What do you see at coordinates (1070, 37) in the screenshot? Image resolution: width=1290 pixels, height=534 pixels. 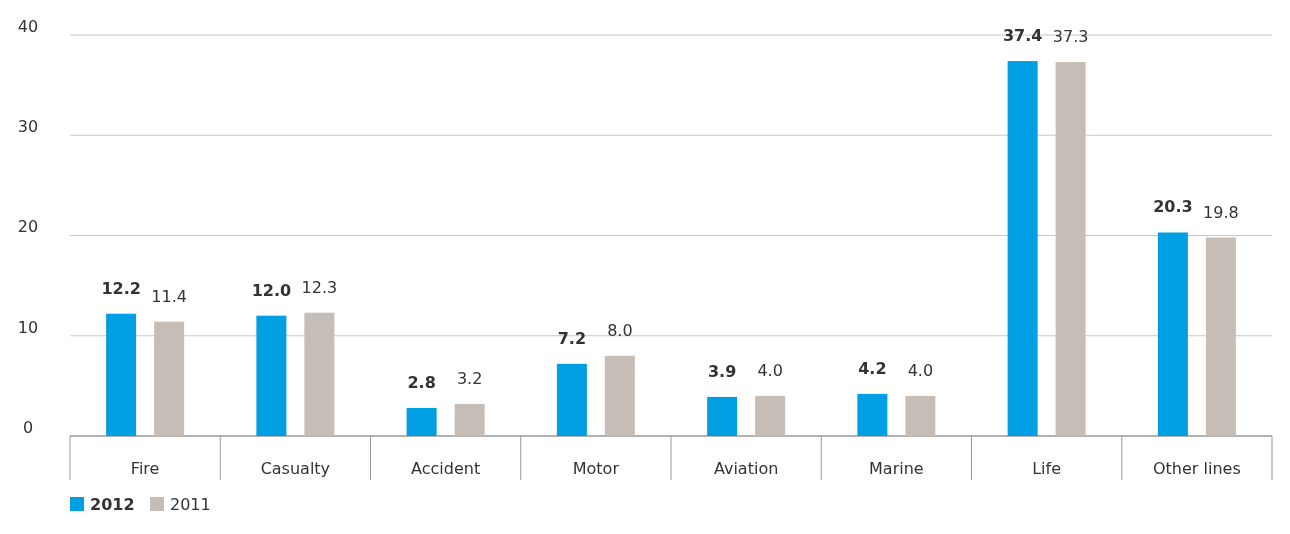 I see `data-label: 37.3` at bounding box center [1070, 37].